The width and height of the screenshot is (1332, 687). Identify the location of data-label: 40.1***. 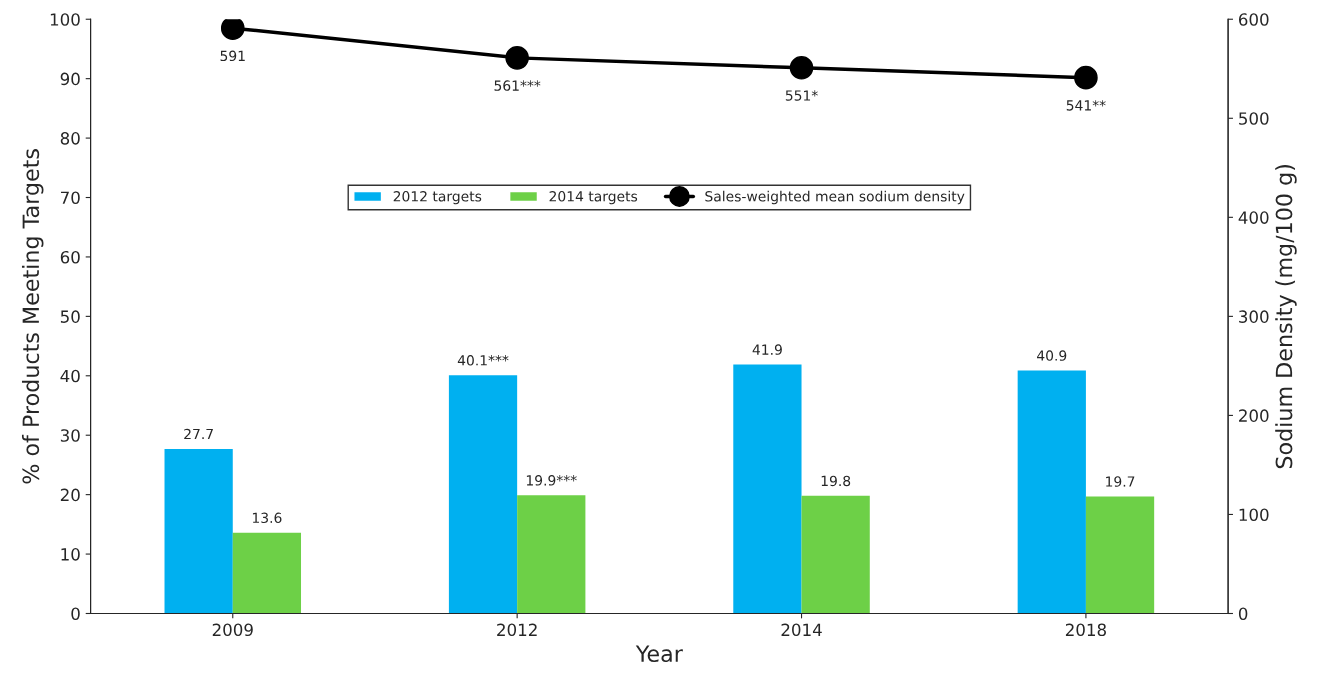
(483, 360).